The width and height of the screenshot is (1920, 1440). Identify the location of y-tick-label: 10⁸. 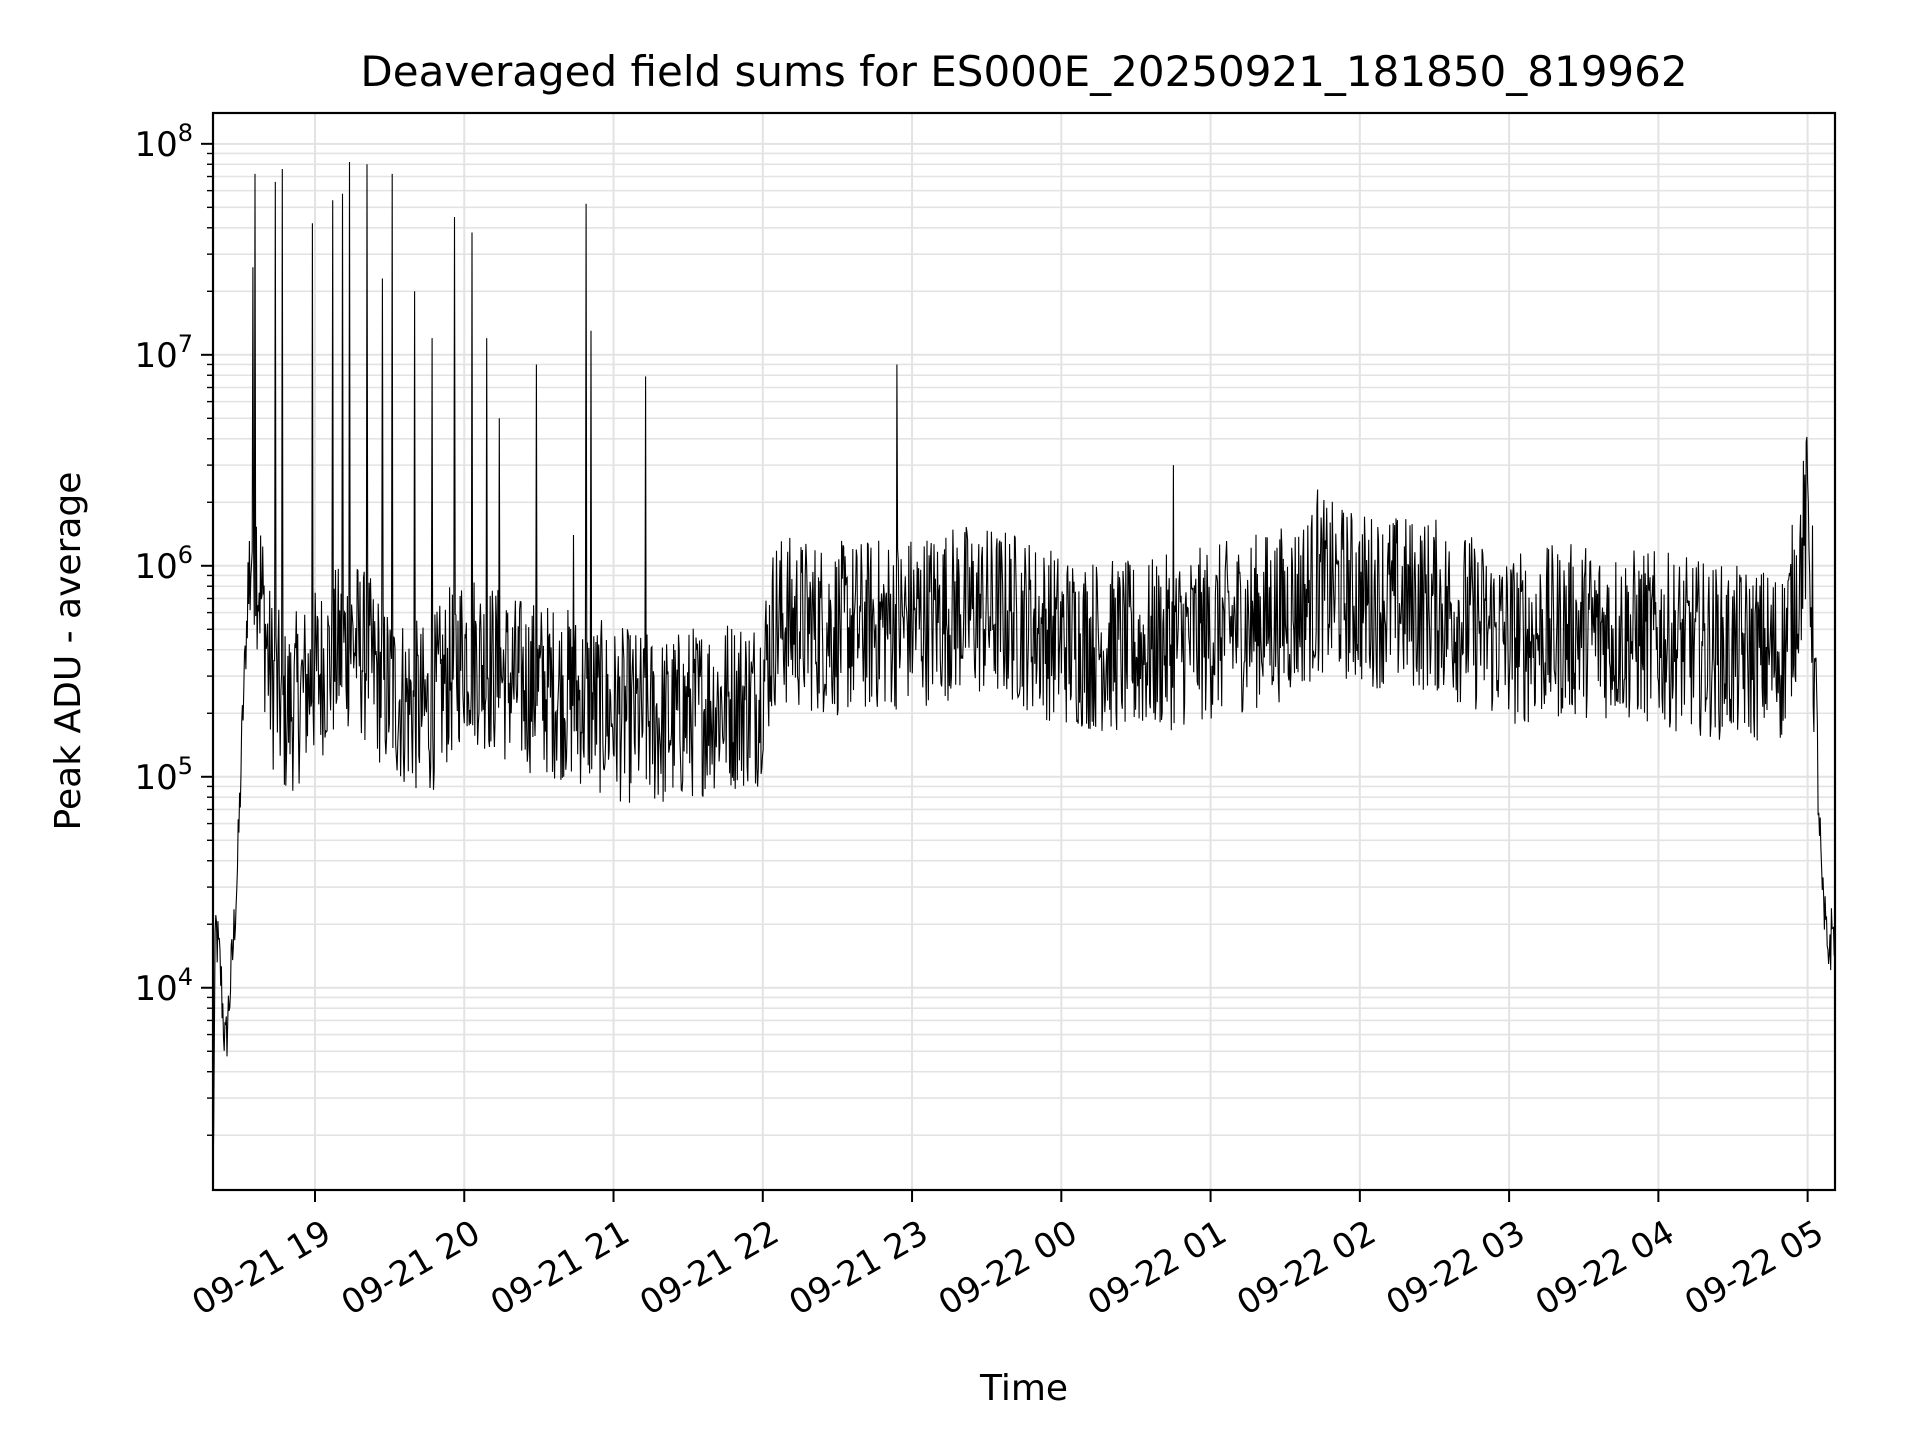
(163, 142).